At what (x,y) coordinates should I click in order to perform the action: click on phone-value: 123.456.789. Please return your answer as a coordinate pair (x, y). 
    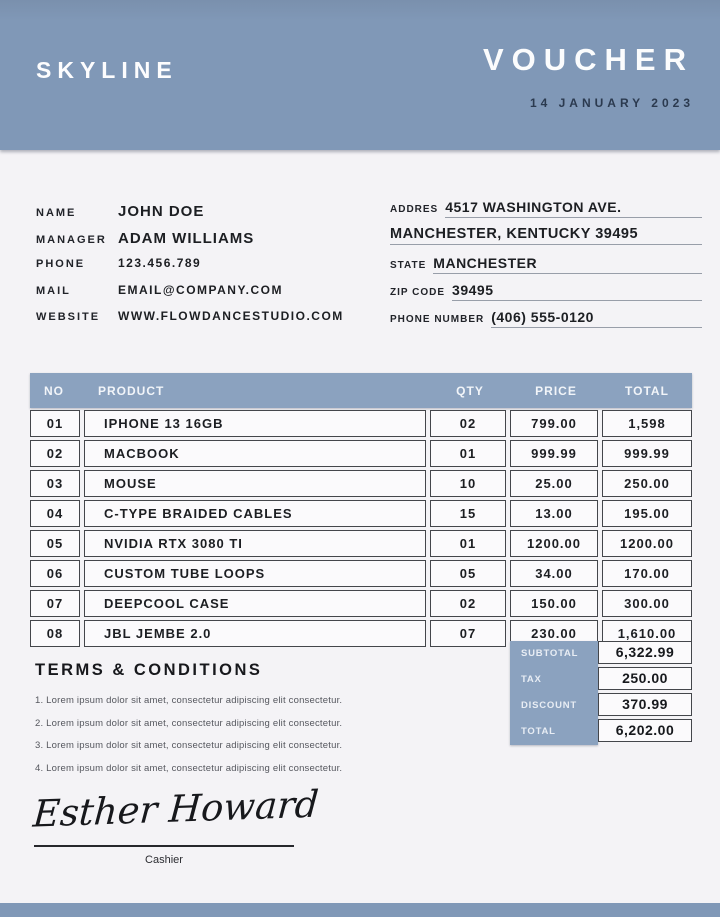
    Looking at the image, I should click on (160, 263).